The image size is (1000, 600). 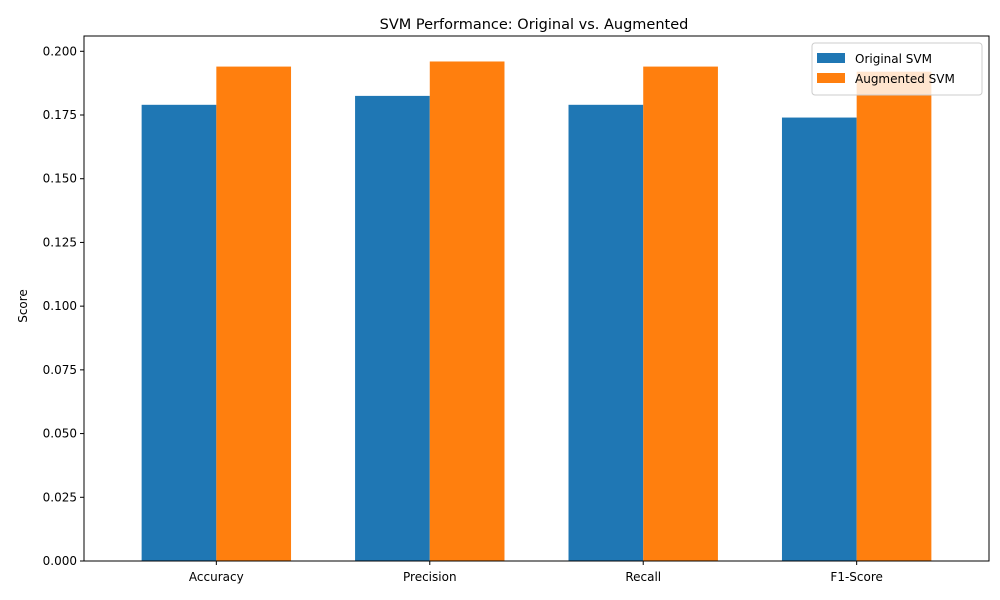 I want to click on bar-original-precision, so click(x=392, y=328).